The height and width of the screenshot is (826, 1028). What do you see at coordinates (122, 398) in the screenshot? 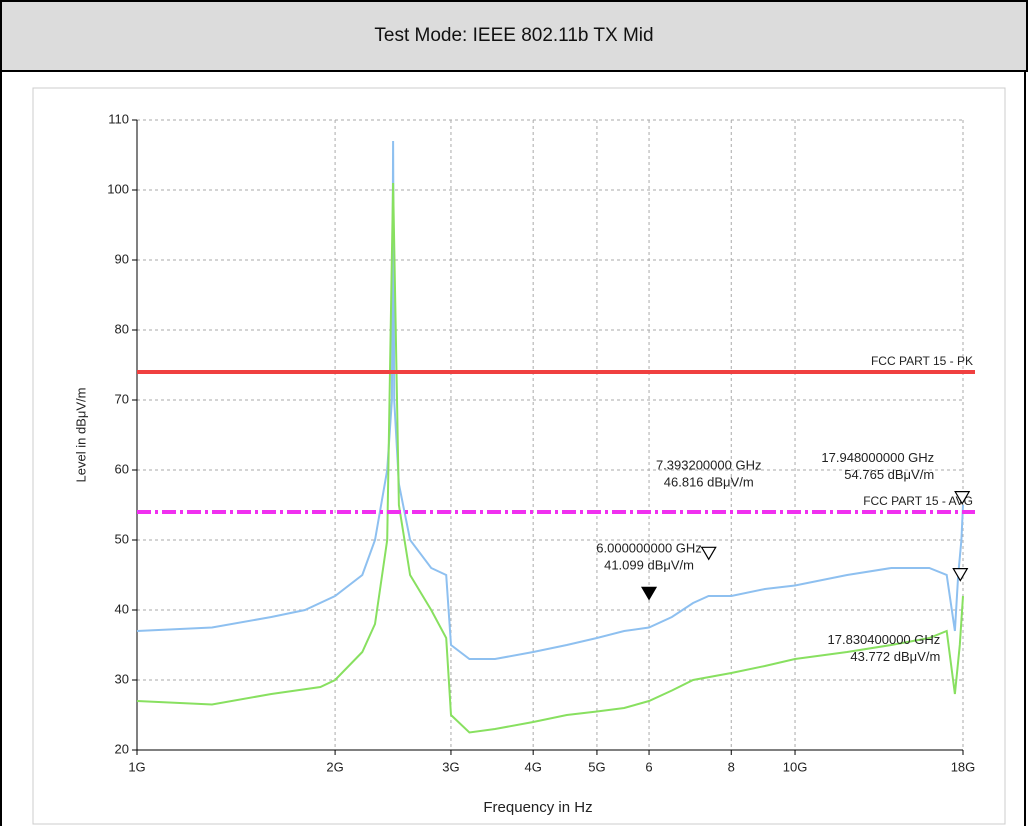
I see `y-tick-label: 70` at bounding box center [122, 398].